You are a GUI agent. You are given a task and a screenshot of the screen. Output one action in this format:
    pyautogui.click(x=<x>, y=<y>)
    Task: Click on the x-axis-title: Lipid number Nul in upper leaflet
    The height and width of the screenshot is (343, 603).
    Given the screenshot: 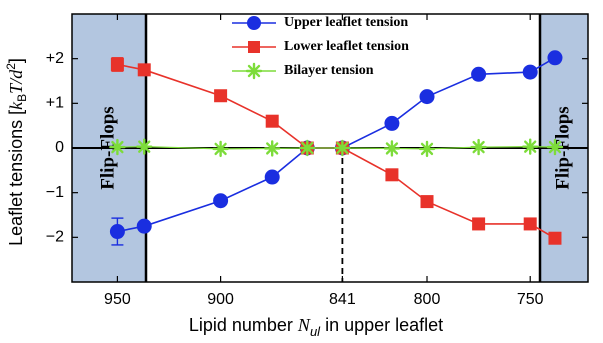 What is the action you would take?
    pyautogui.click(x=316, y=327)
    